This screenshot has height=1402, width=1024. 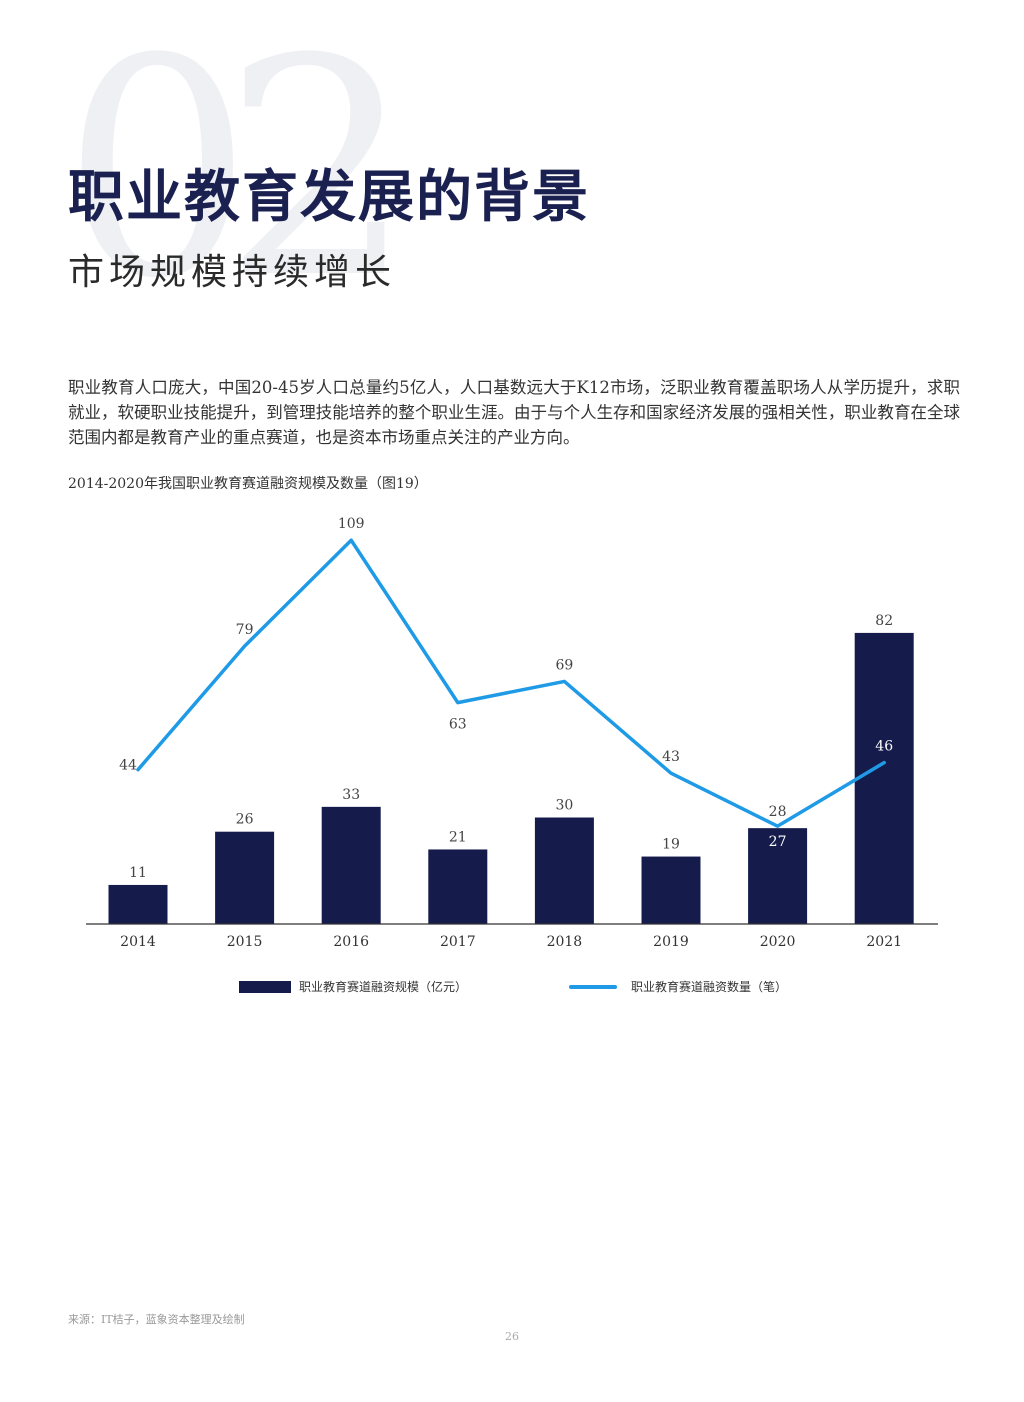 What do you see at coordinates (593, 986) in the screenshot?
I see `legend-line-swatch` at bounding box center [593, 986].